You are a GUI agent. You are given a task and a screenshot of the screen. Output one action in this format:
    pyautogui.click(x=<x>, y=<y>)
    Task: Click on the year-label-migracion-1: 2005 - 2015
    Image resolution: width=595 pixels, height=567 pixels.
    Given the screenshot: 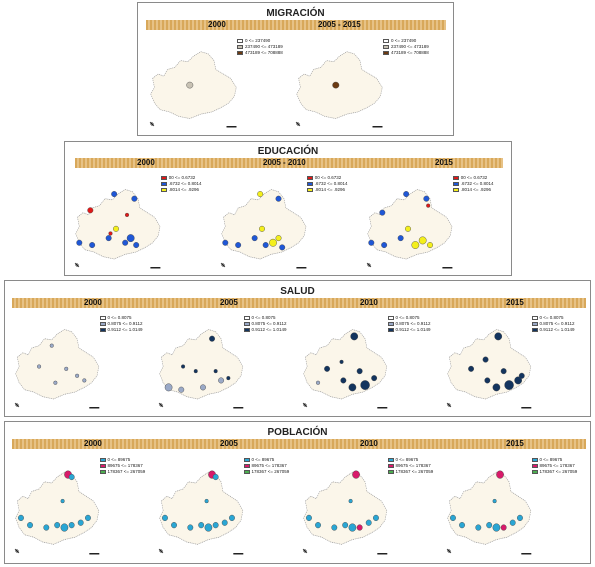 What is the action you would take?
    pyautogui.click(x=339, y=24)
    